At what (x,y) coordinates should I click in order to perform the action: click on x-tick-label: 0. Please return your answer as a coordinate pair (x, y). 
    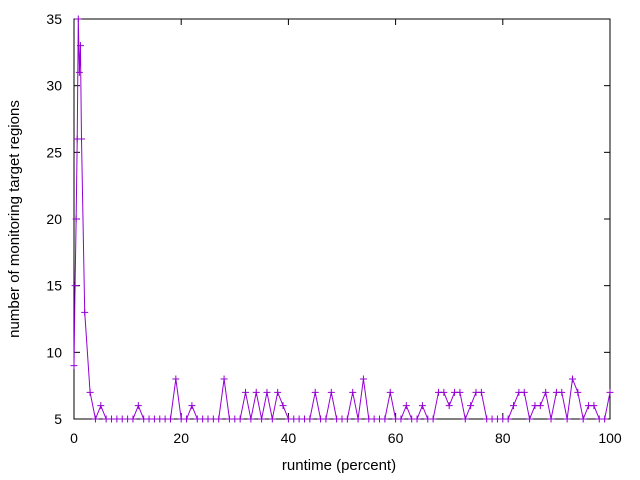
    Looking at the image, I should click on (74, 438).